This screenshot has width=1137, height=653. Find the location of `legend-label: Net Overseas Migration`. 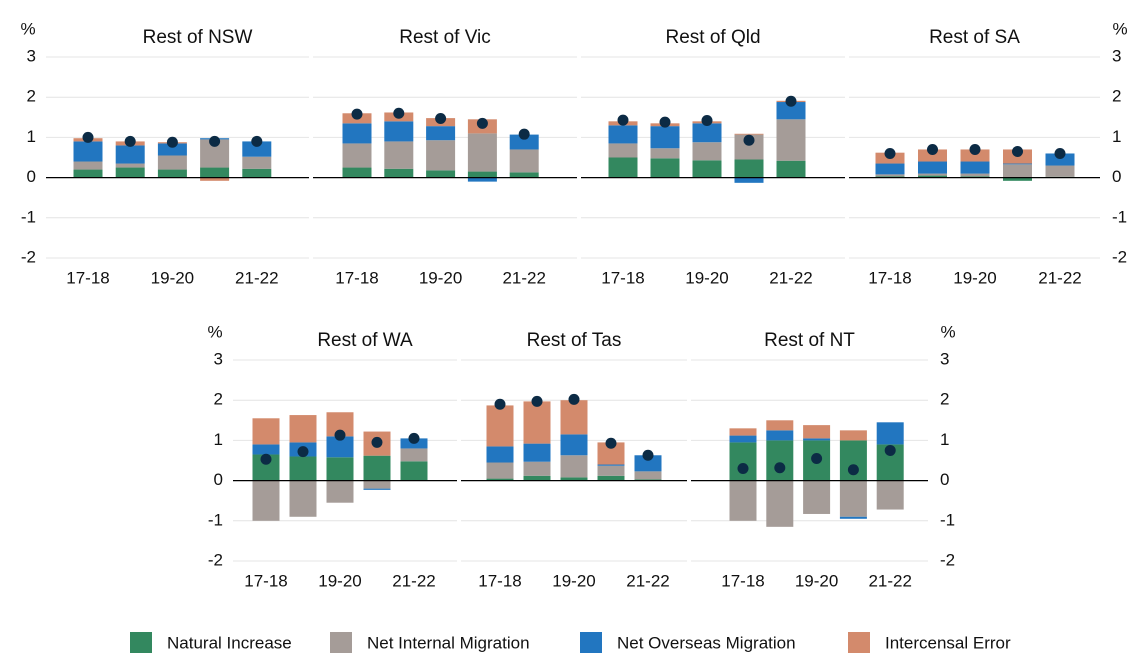

legend-label: Net Overseas Migration is located at coordinates (706, 642).